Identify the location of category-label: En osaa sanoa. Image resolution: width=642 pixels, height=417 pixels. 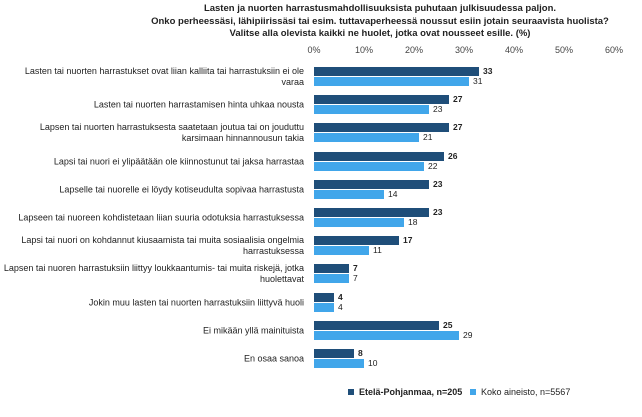
(273, 358).